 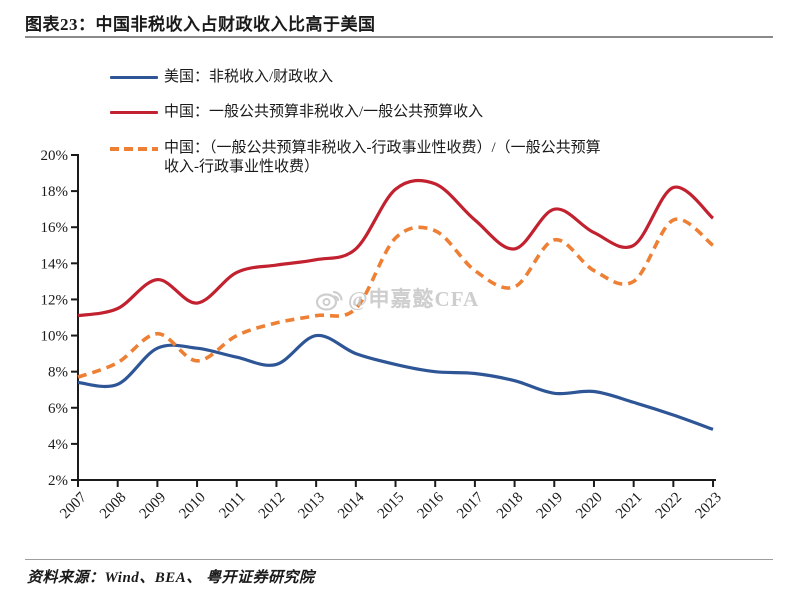 What do you see at coordinates (58, 409) in the screenshot?
I see `y-axis-tick-label: 6%` at bounding box center [58, 409].